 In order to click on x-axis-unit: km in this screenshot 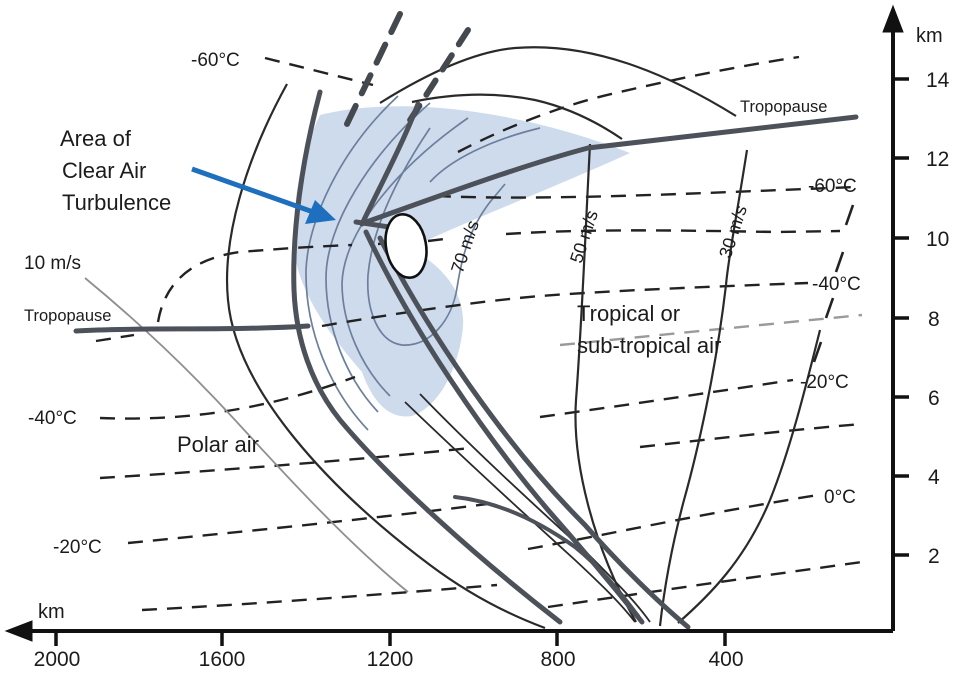, I will do `click(51, 612)`.